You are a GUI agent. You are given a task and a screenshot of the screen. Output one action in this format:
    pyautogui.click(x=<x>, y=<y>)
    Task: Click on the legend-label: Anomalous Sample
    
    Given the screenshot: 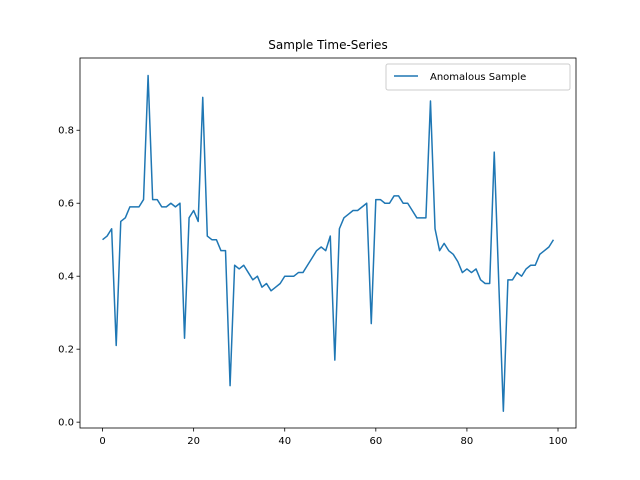 What is the action you would take?
    pyautogui.click(x=478, y=77)
    